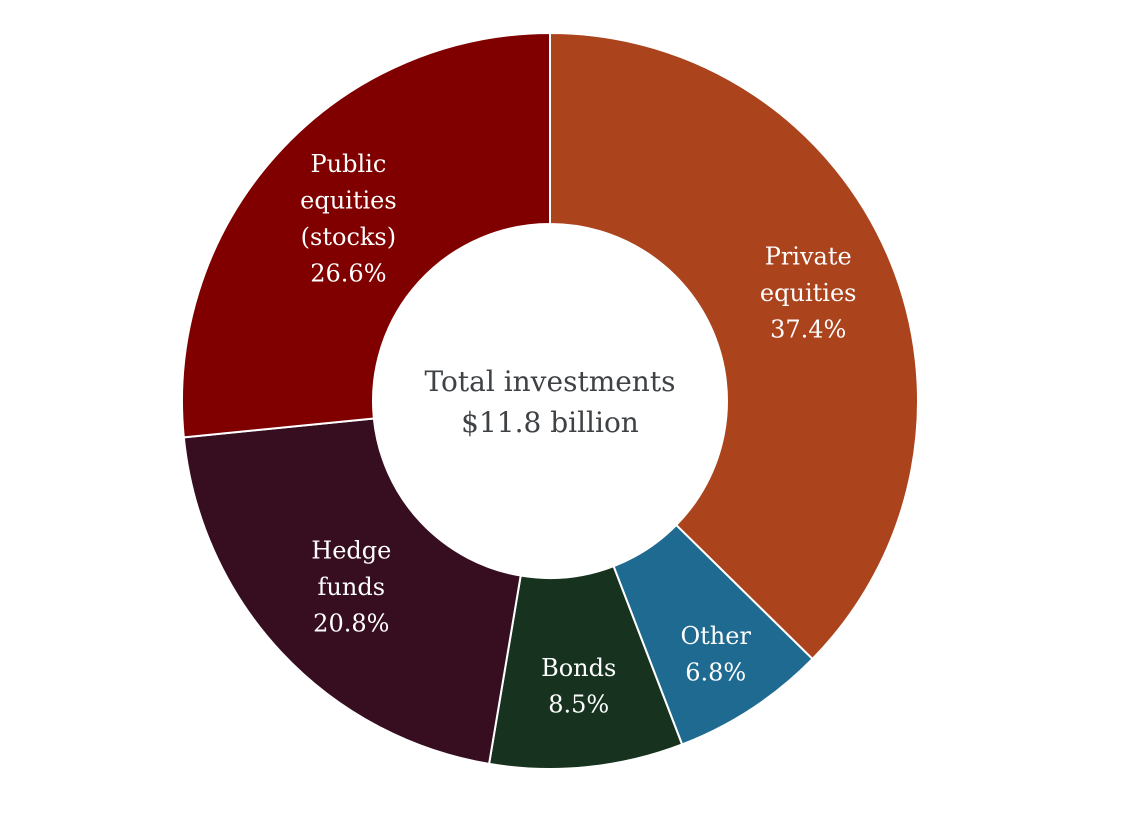 This screenshot has height=814, width=1136. What do you see at coordinates (351, 587) in the screenshot?
I see `slice-label-hedge-funds: Hedge funds 20.8%` at bounding box center [351, 587].